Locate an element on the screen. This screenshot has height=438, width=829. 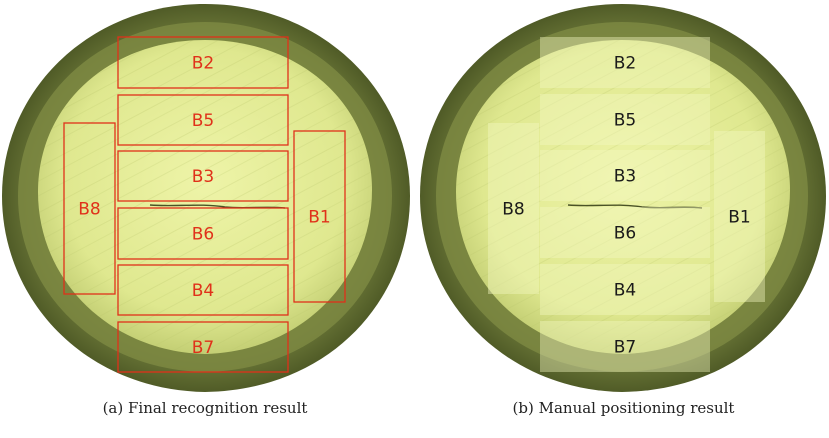
block-label-b3-b: B3 is located at coordinates (625, 177).